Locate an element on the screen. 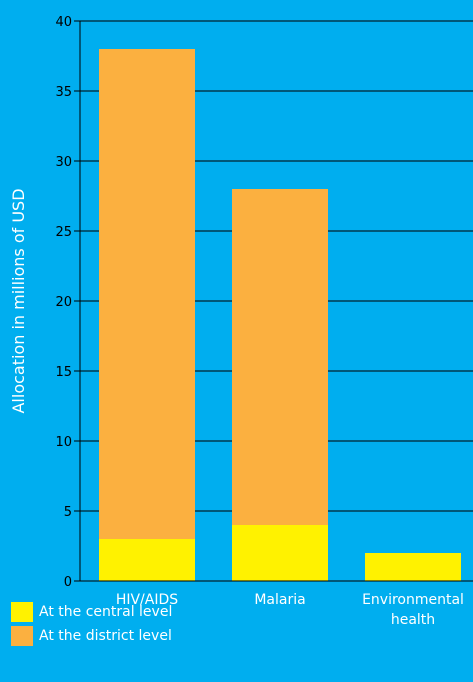 The height and width of the screenshot is (682, 473). legend-label-district: At the district level is located at coordinates (105, 636).